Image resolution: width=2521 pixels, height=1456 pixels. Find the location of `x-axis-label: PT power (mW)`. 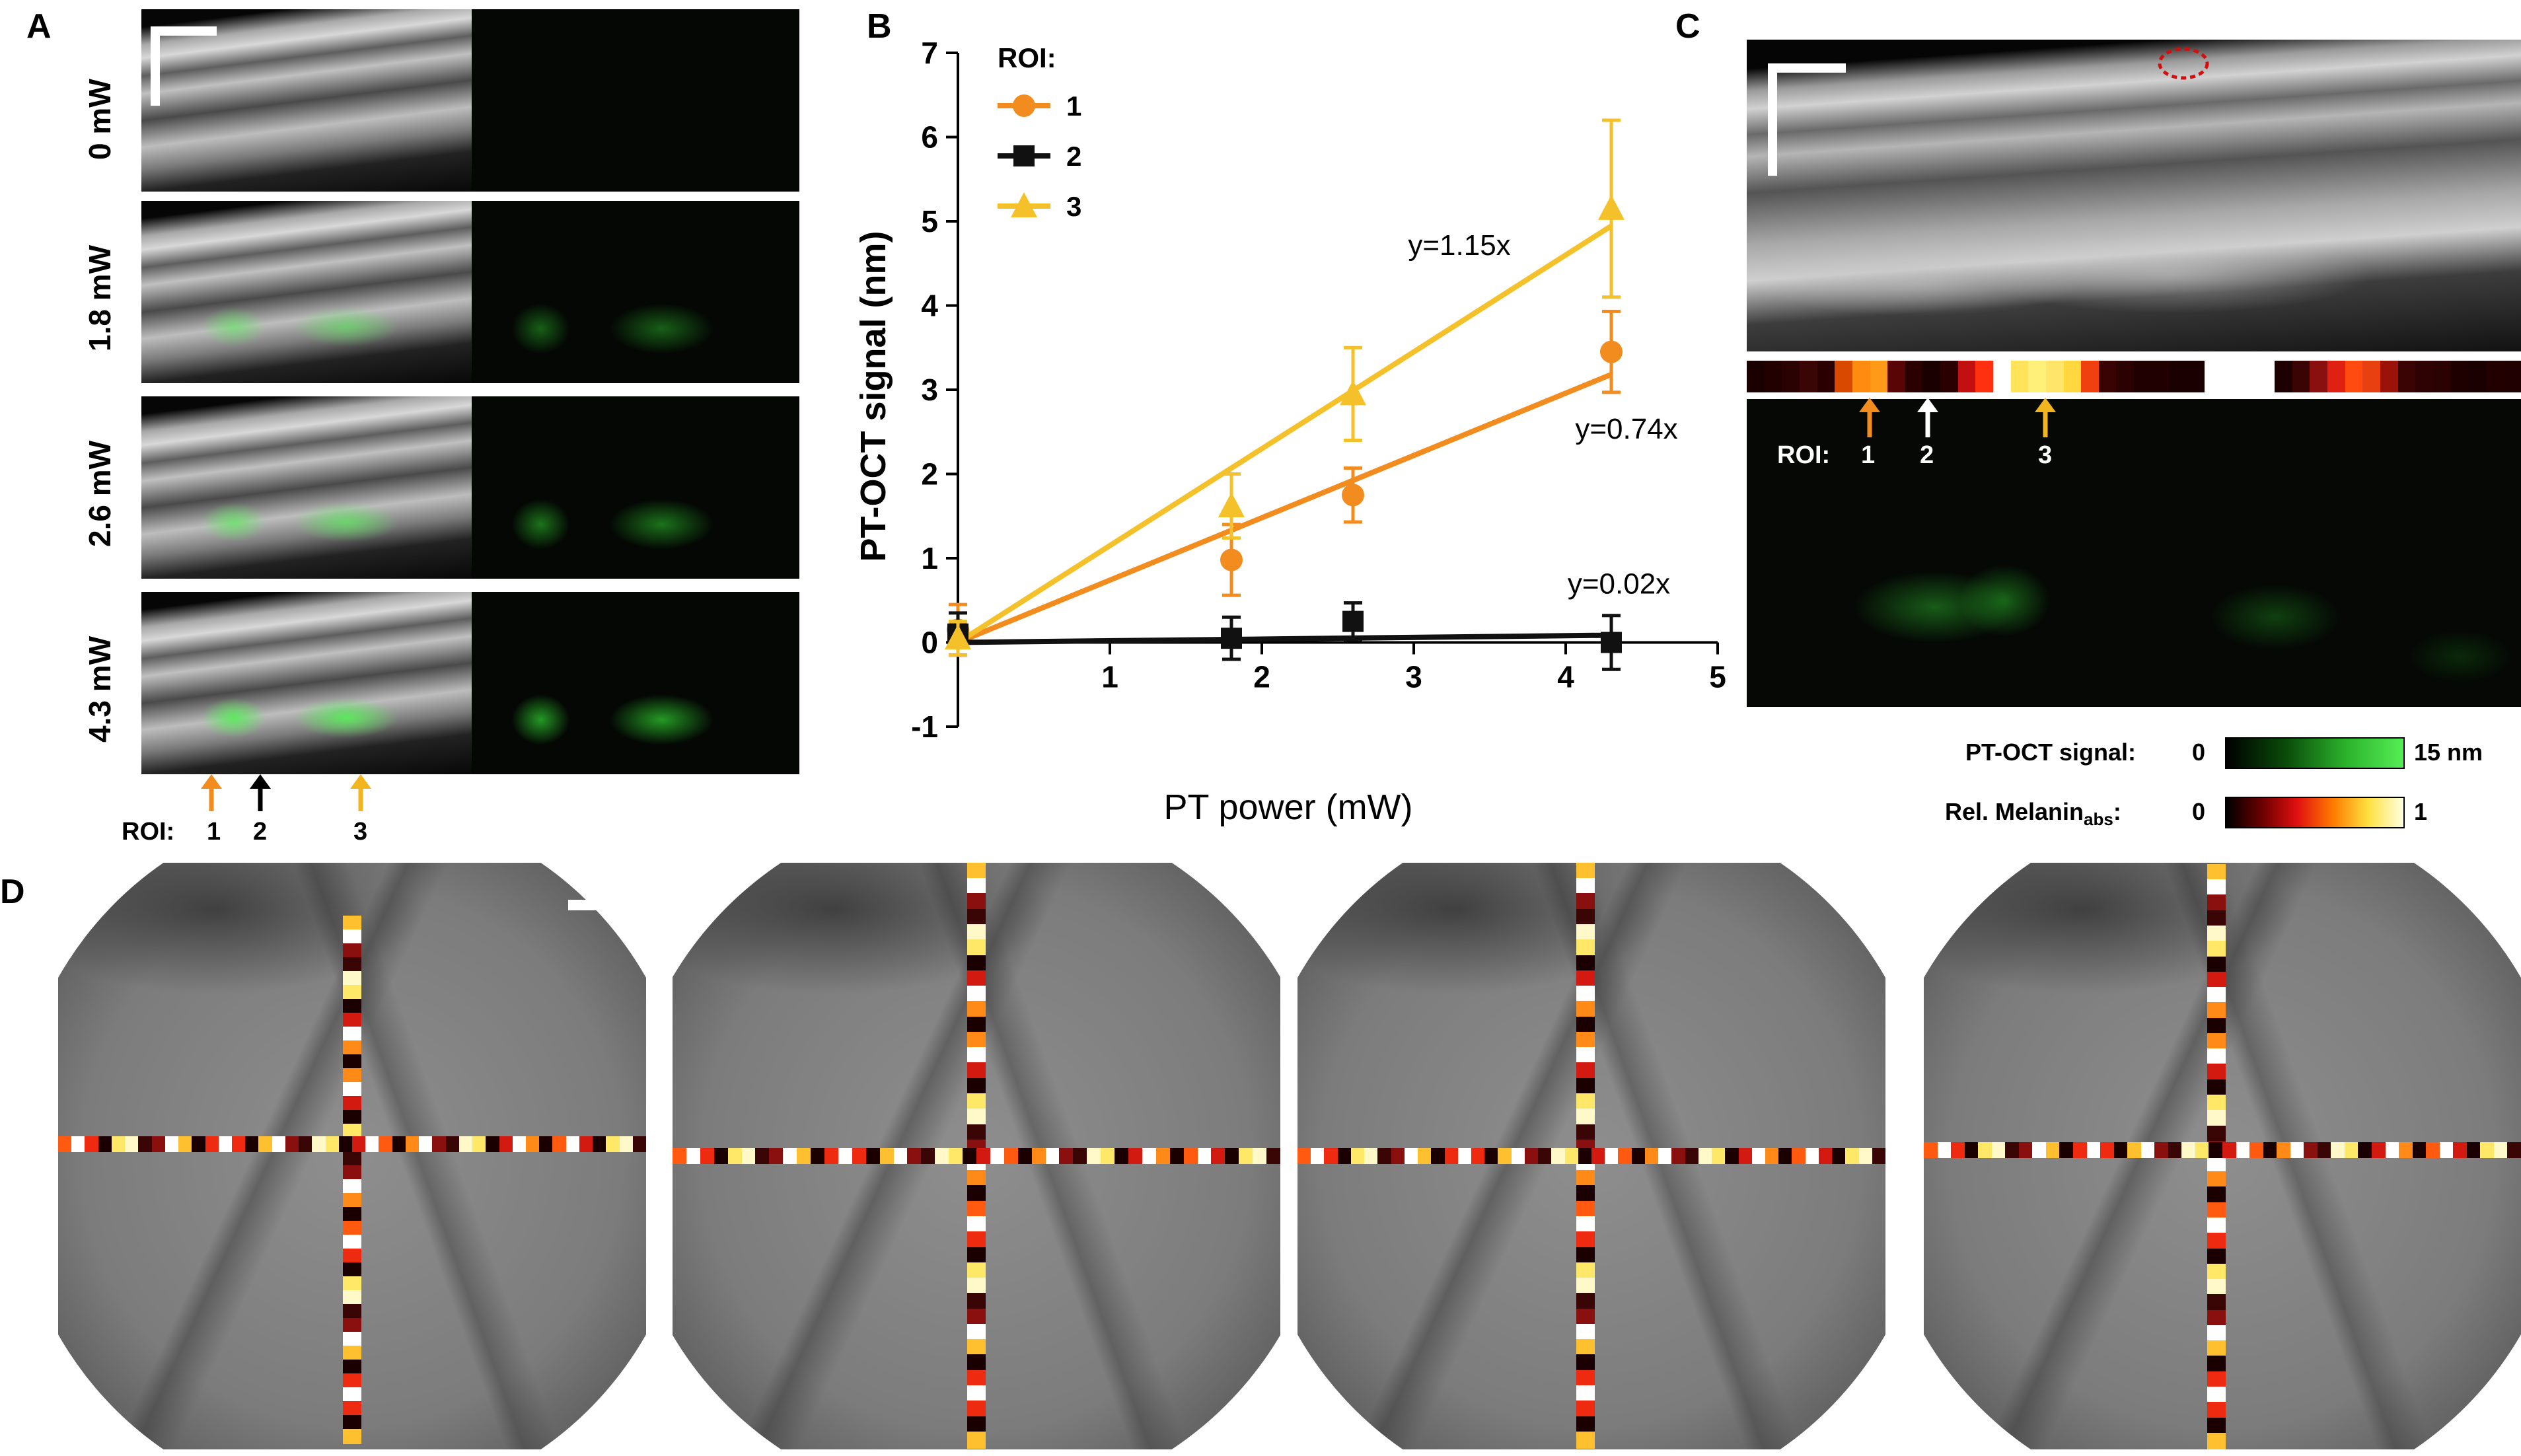

x-axis-label: PT power (mW) is located at coordinates (1287, 807).